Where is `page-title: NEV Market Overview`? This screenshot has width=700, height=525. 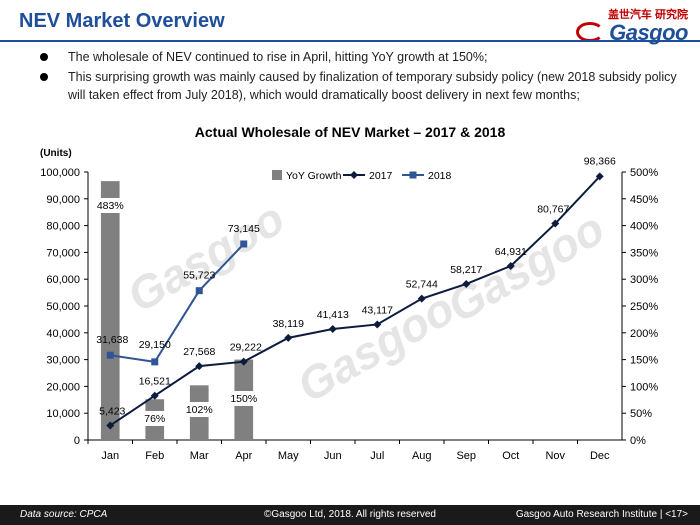 page-title: NEV Market Overview is located at coordinates (122, 21).